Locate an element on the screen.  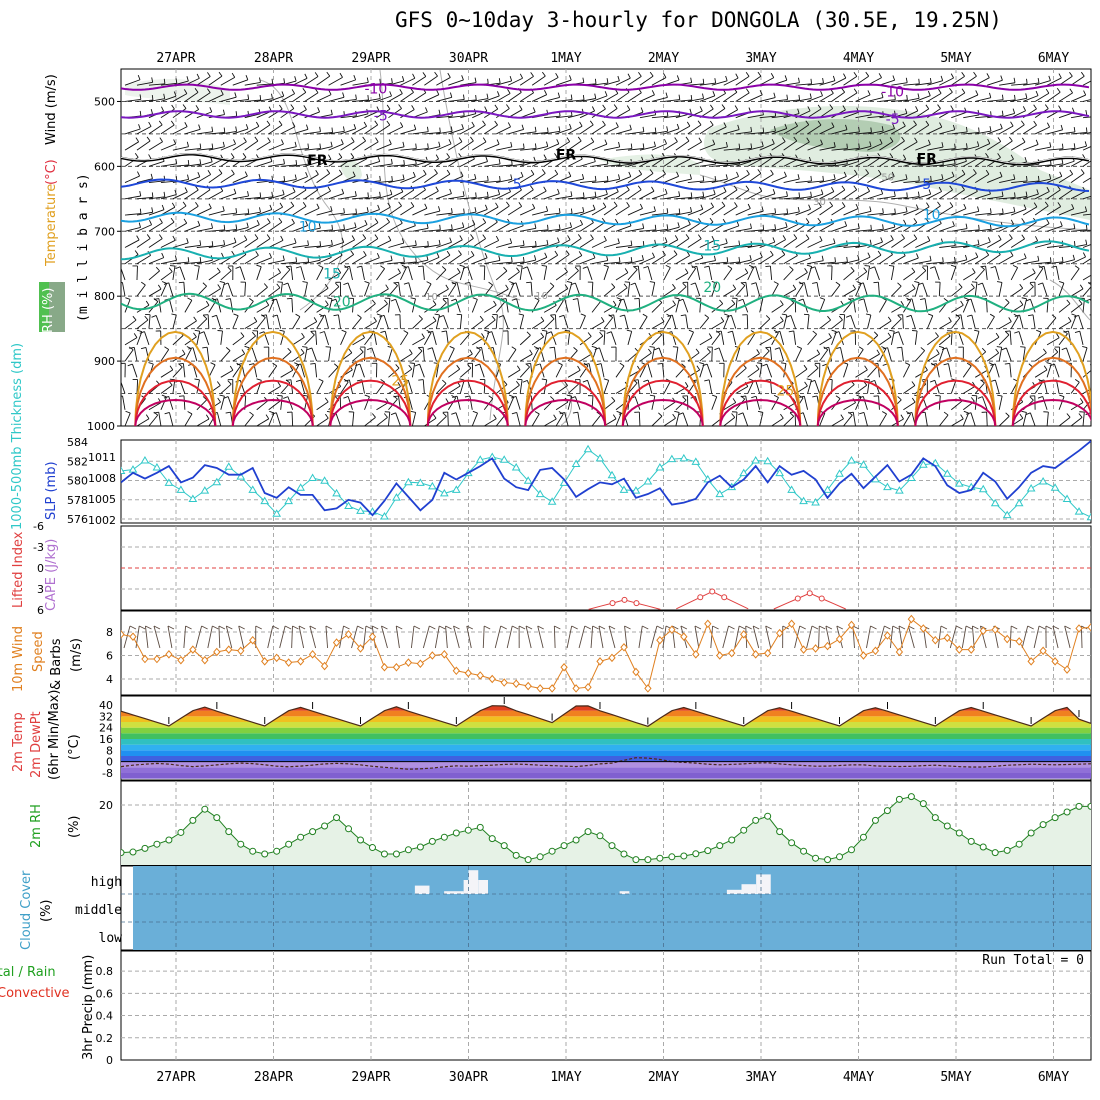
minmax-marker: I is located at coordinates (743, 721).